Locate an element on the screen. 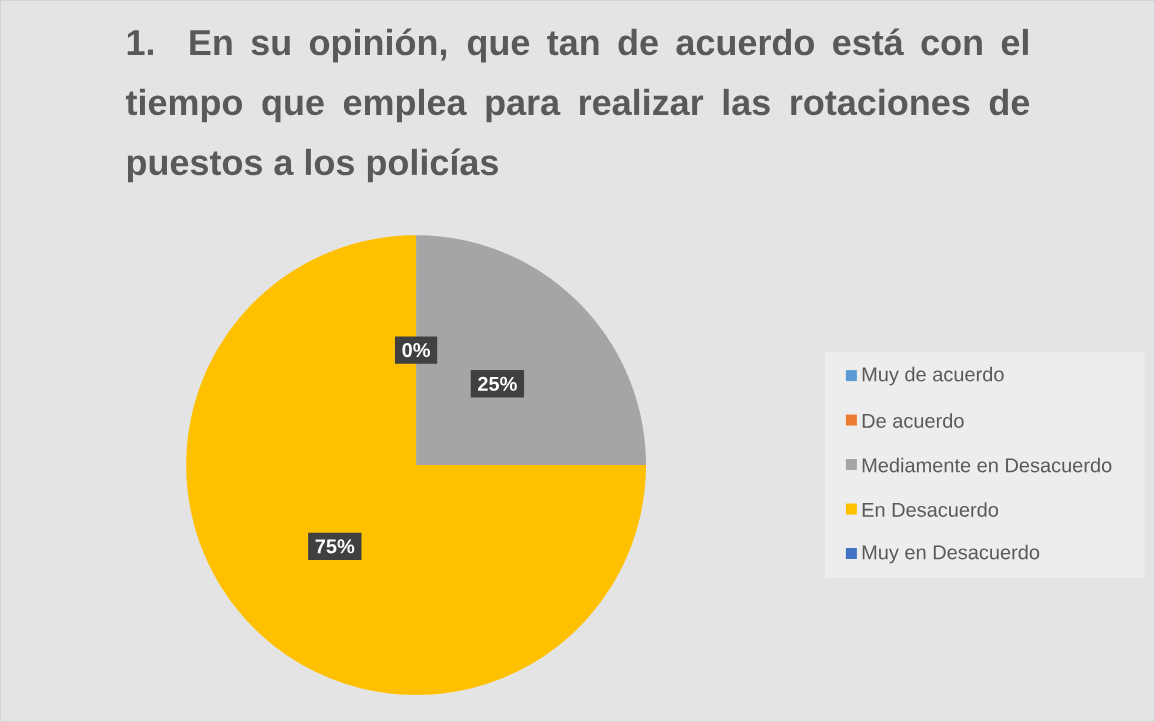 This screenshot has height=722, width=1155. legend-label: Muy de acuerdo is located at coordinates (933, 376).